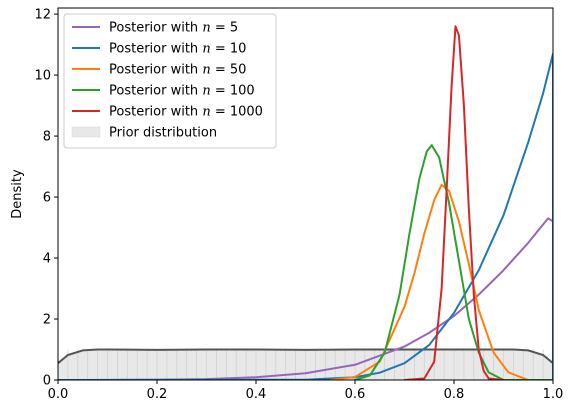  I want to click on x-tick-label: 0.0, so click(58, 394).